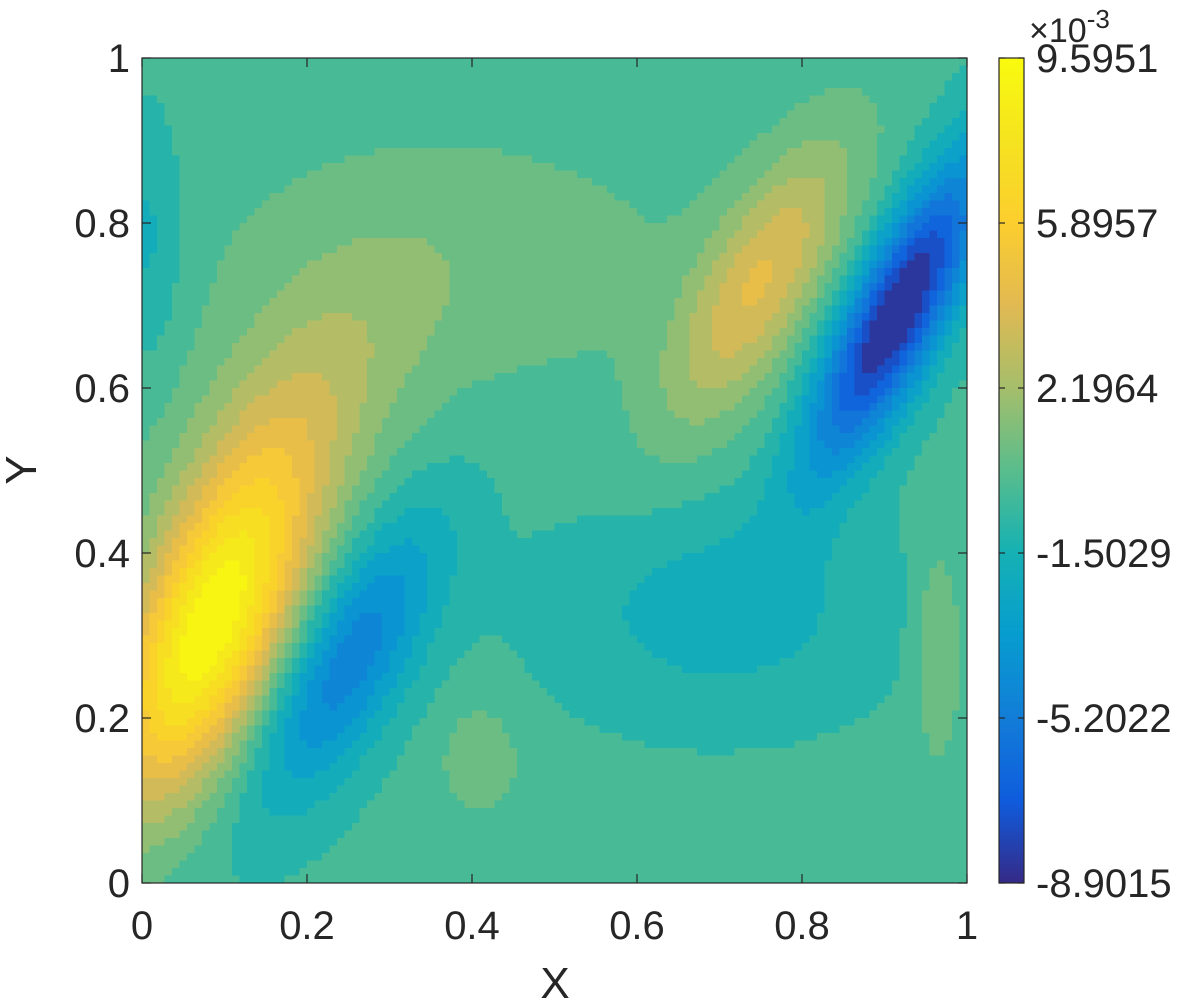 This screenshot has width=1195, height=1001. I want to click on x-axis-label: X, so click(554, 980).